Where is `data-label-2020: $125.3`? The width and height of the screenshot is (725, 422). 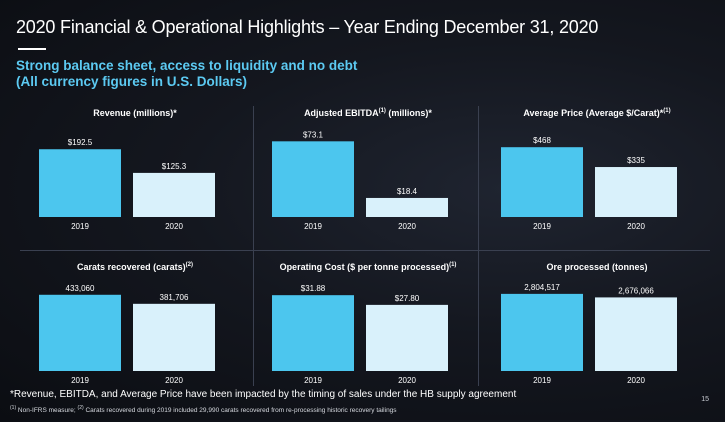 data-label-2020: $125.3 is located at coordinates (174, 166).